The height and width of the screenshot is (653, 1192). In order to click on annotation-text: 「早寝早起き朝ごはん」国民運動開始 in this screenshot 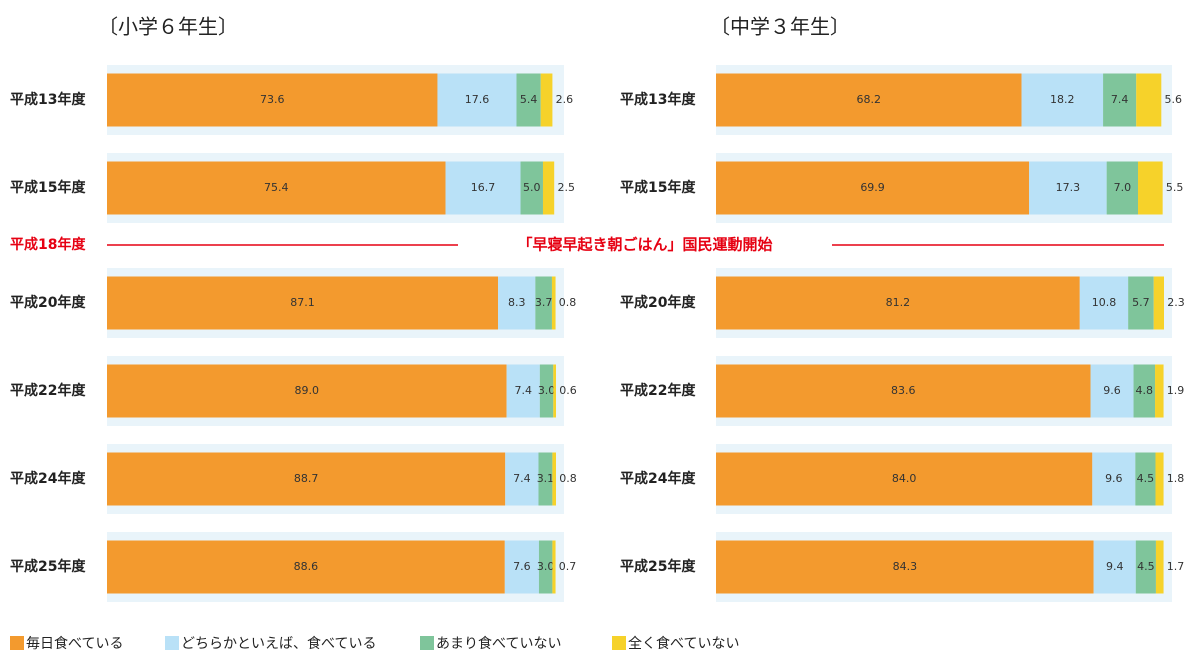, I will do `click(644, 245)`.